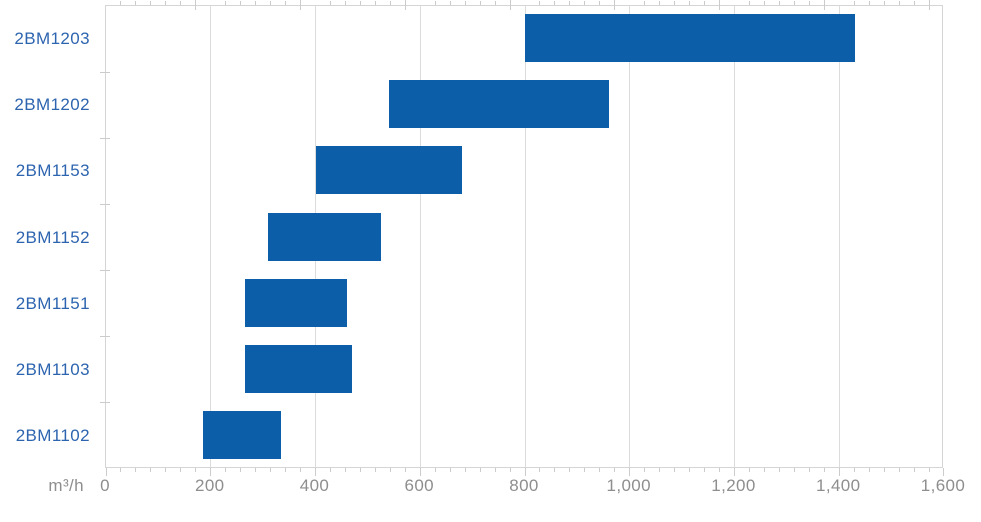  I want to click on x-tick-label: 200, so click(209, 485).